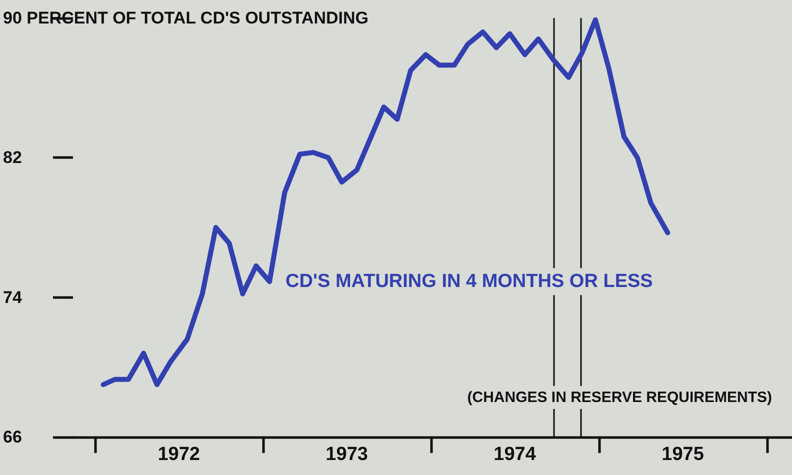 The height and width of the screenshot is (475, 792). Describe the element at coordinates (185, 18) in the screenshot. I see `y-tick-label: 90 PERCENT OF TOTAL CD'S OUTSTANDING` at that location.